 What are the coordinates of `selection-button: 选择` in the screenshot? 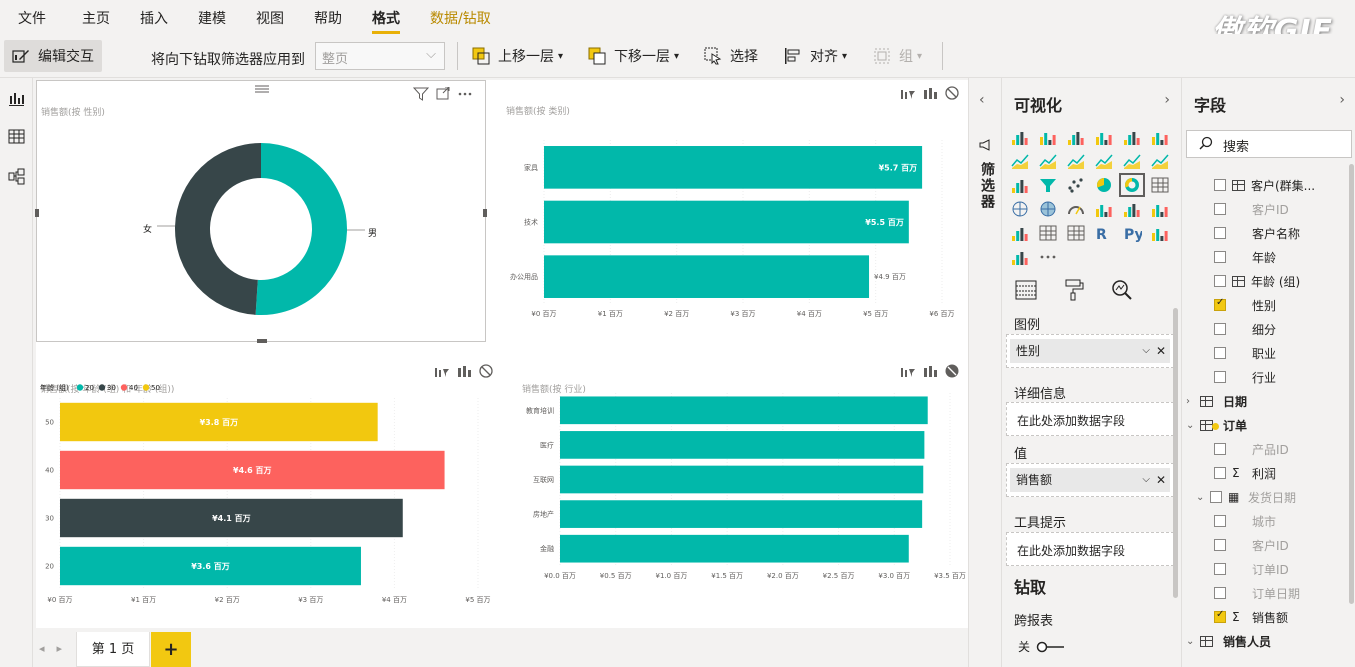 It's located at (731, 56).